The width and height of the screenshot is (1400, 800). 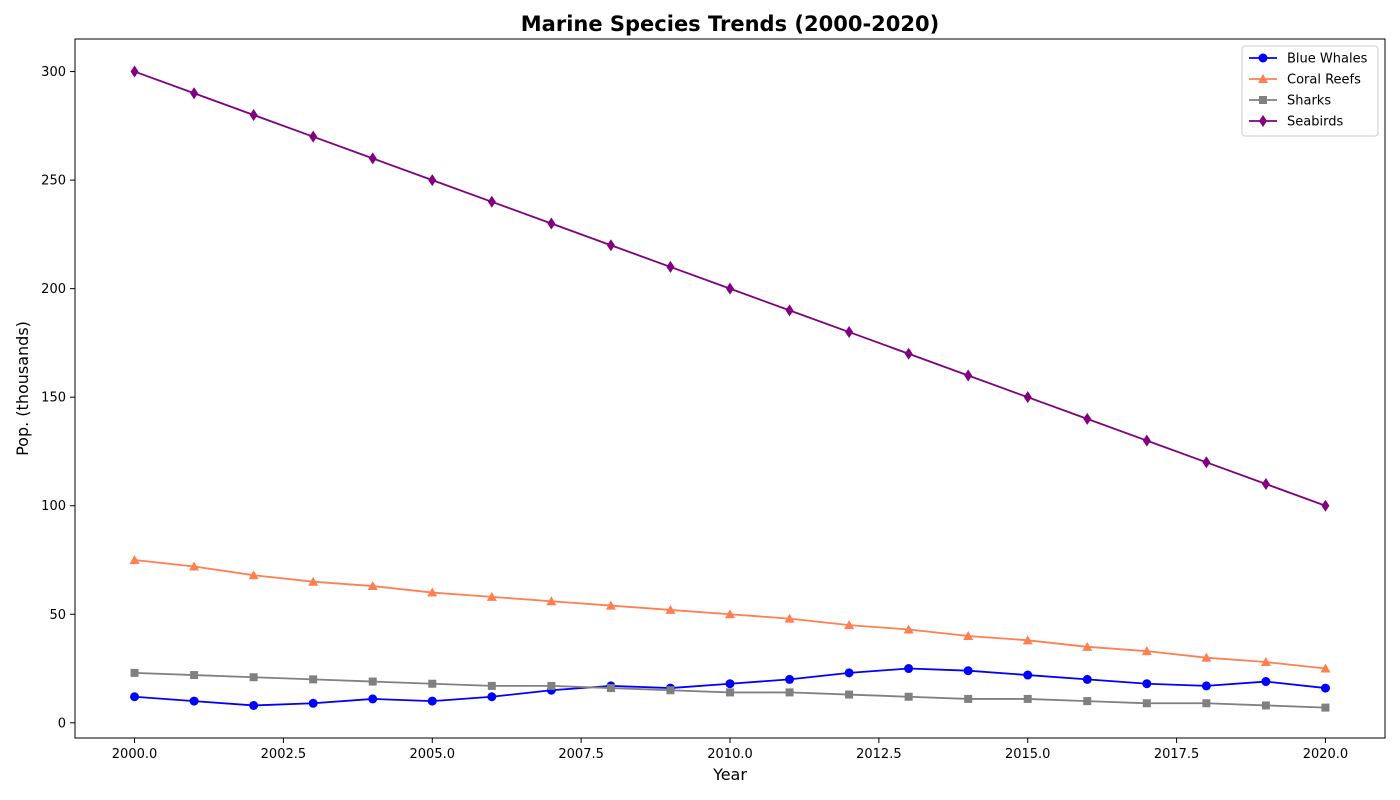 I want to click on series-blue-whales, so click(x=730, y=687).